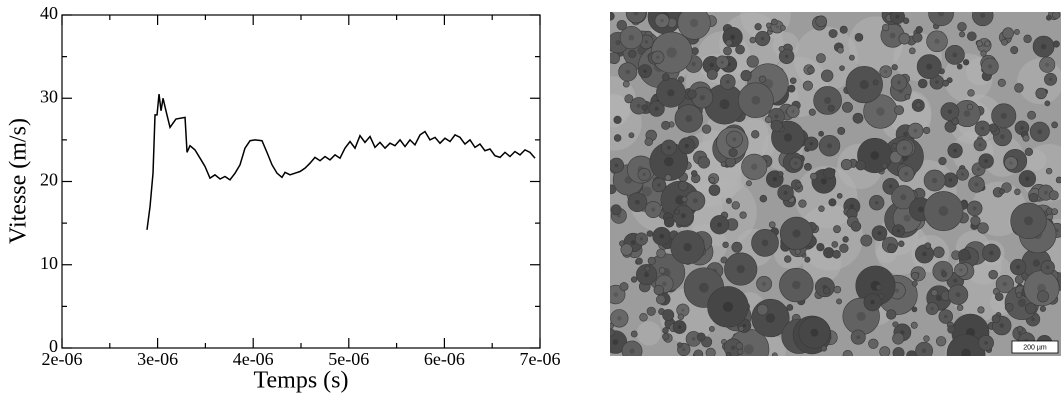 Image resolution: width=1061 pixels, height=398 pixels. What do you see at coordinates (19, 181) in the screenshot?
I see `y-axis-label: Vitesse (m/s)` at bounding box center [19, 181].